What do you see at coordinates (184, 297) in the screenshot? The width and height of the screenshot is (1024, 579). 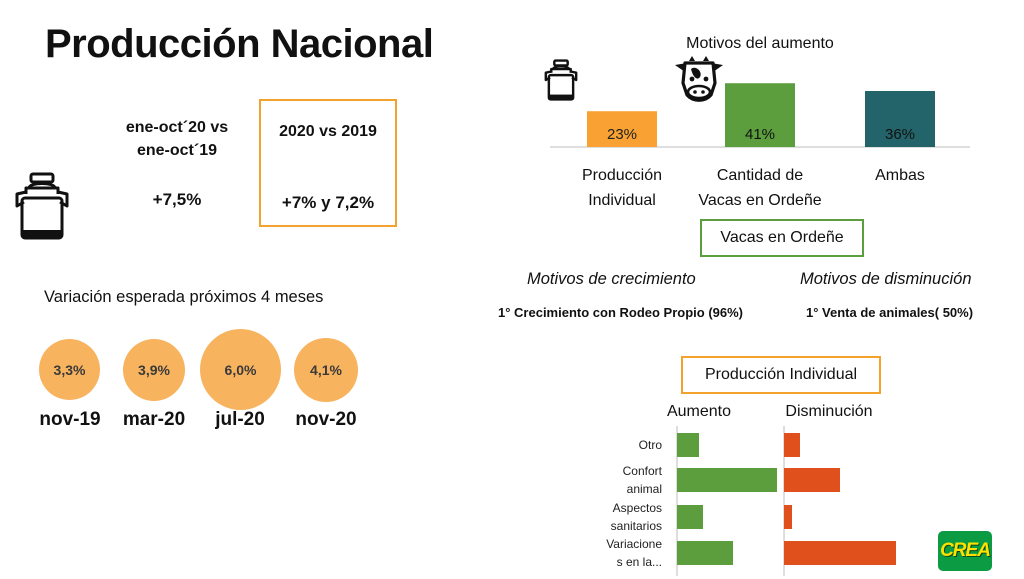 I see `expected-variation-title: Variación esperada próximos 4 meses` at bounding box center [184, 297].